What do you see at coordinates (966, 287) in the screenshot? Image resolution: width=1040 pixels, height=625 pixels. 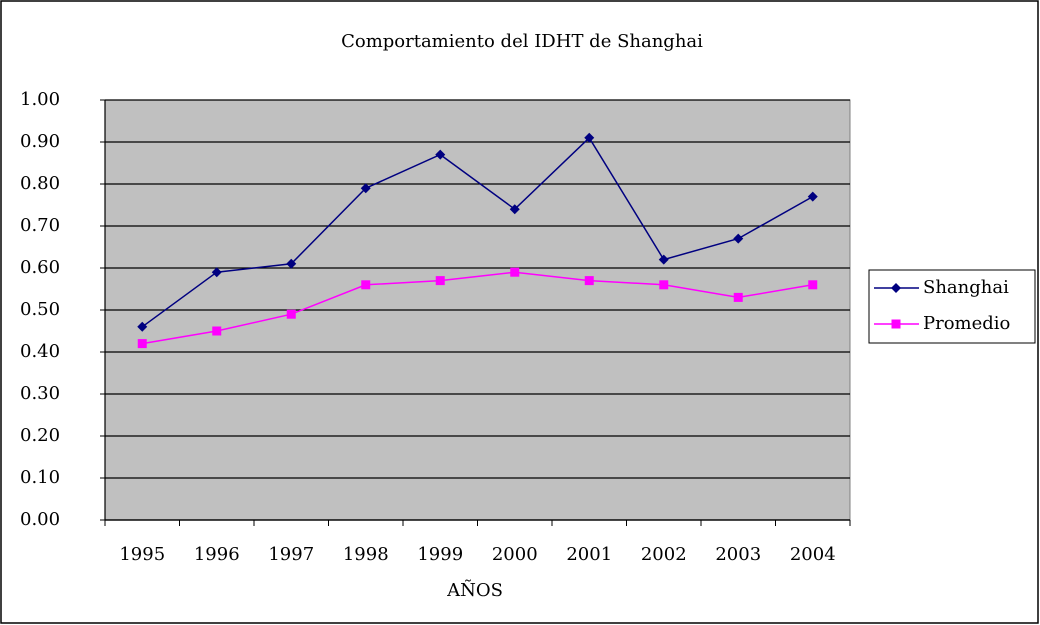 I see `legend-label: Shanghai` at bounding box center [966, 287].